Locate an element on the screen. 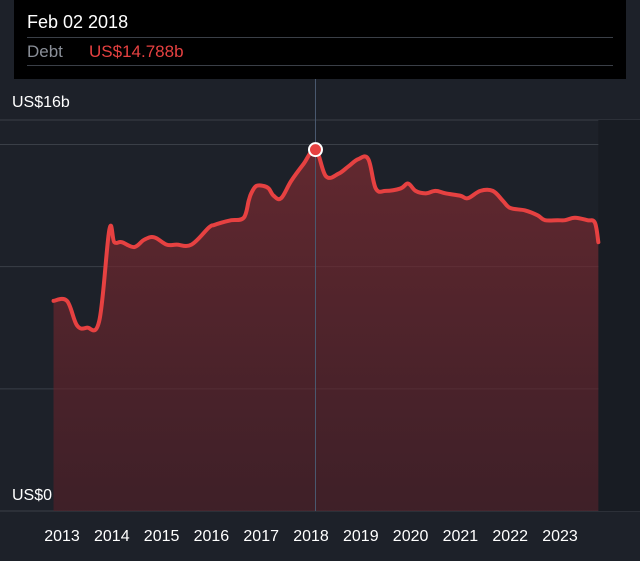 The image size is (640, 561). x-tick-label: 2017 is located at coordinates (261, 536).